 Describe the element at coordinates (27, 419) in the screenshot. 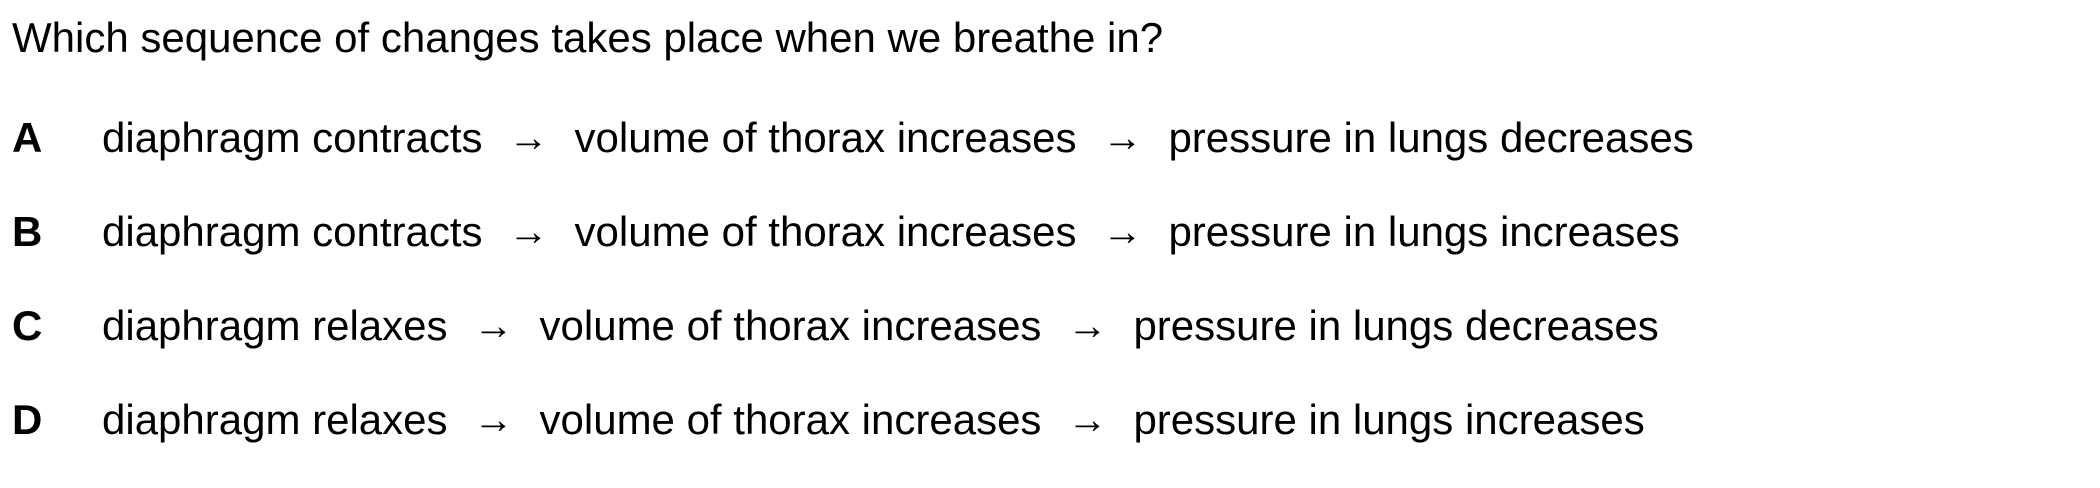

I see `option-letter: D` at that location.